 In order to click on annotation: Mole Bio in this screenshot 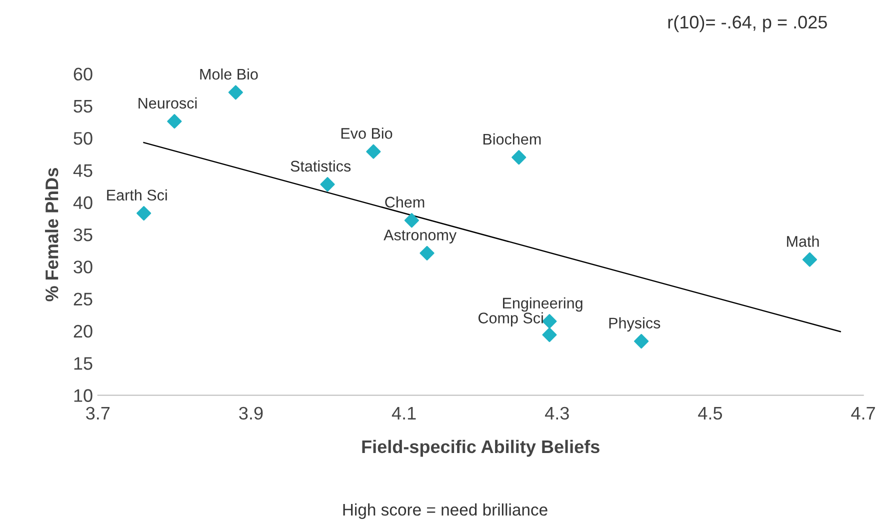, I will do `click(229, 74)`.